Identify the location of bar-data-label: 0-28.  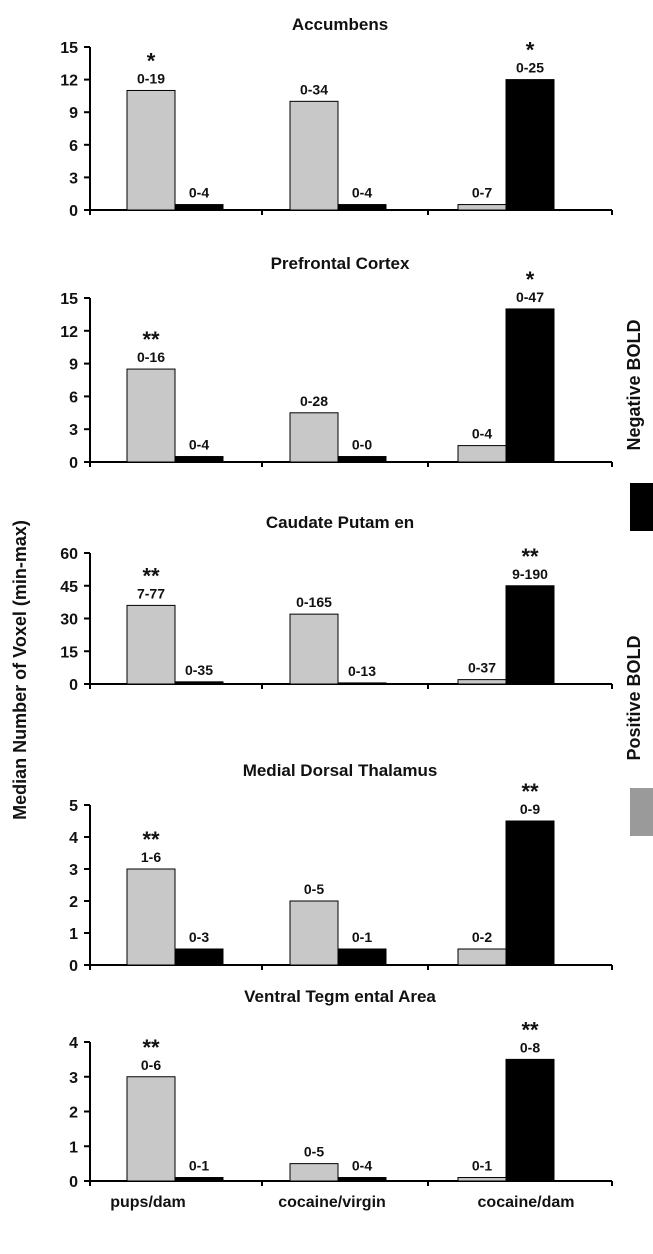
(314, 401).